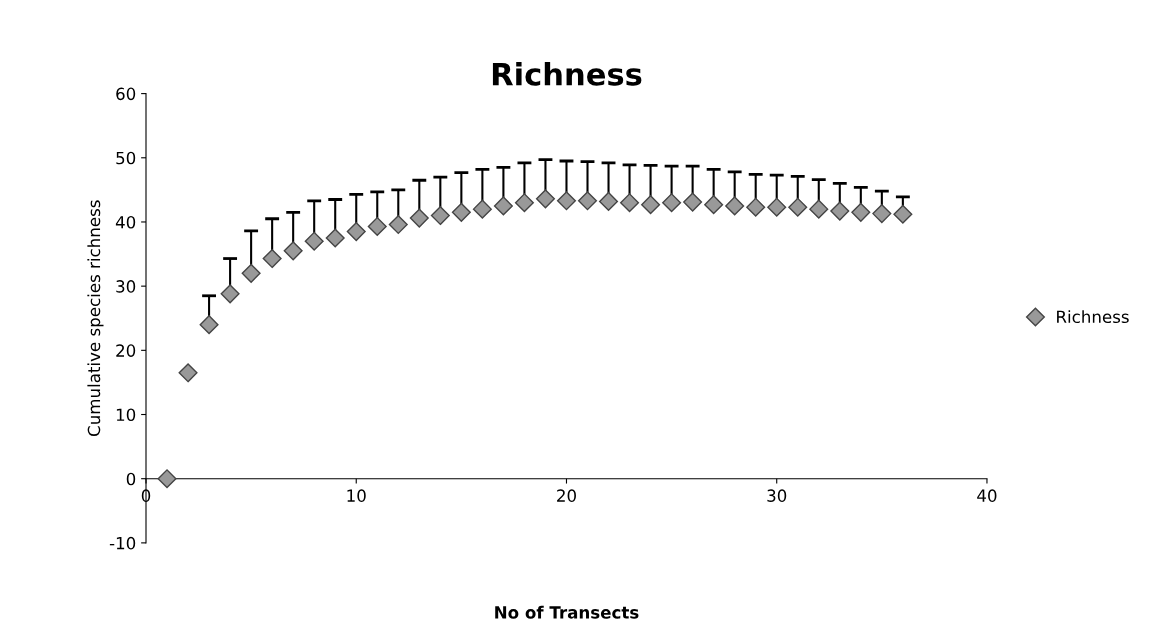 This screenshot has height=624, width=1168. I want to click on x-tick-label: 10, so click(356, 495).